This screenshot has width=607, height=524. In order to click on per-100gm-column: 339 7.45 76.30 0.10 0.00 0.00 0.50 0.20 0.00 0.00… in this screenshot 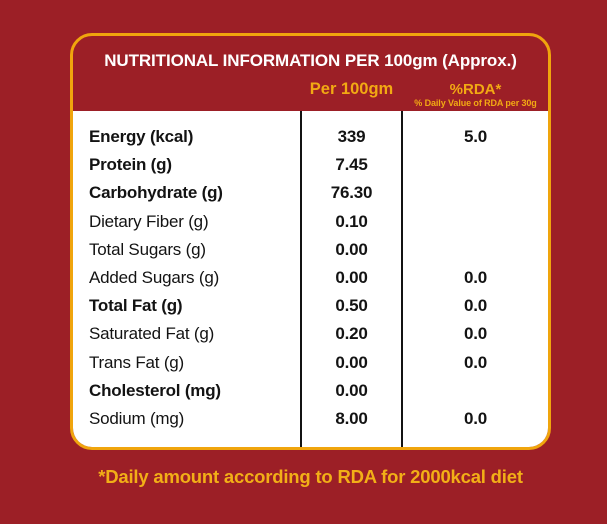, I will do `click(351, 279)`.